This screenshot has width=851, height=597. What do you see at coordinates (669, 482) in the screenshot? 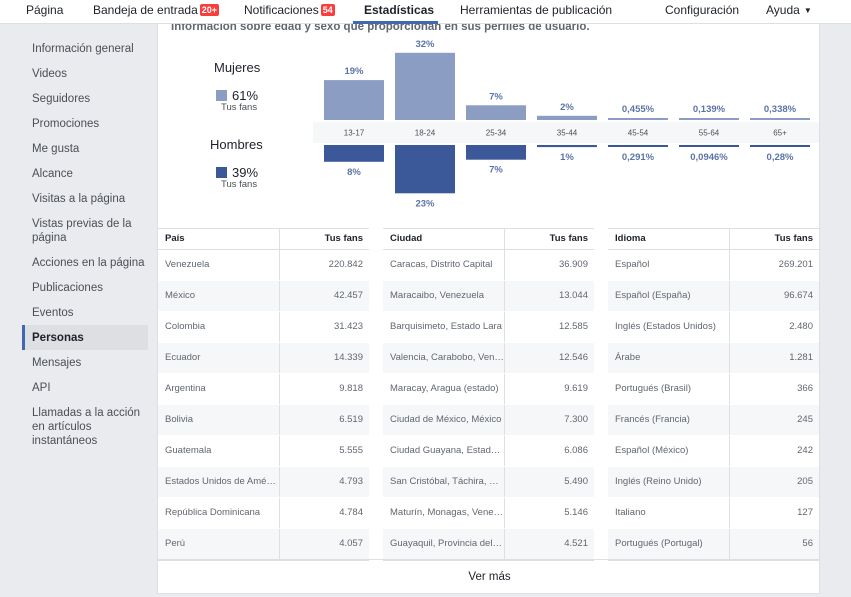
I see `row-name: Inglés (Reino Unido)` at bounding box center [669, 482].